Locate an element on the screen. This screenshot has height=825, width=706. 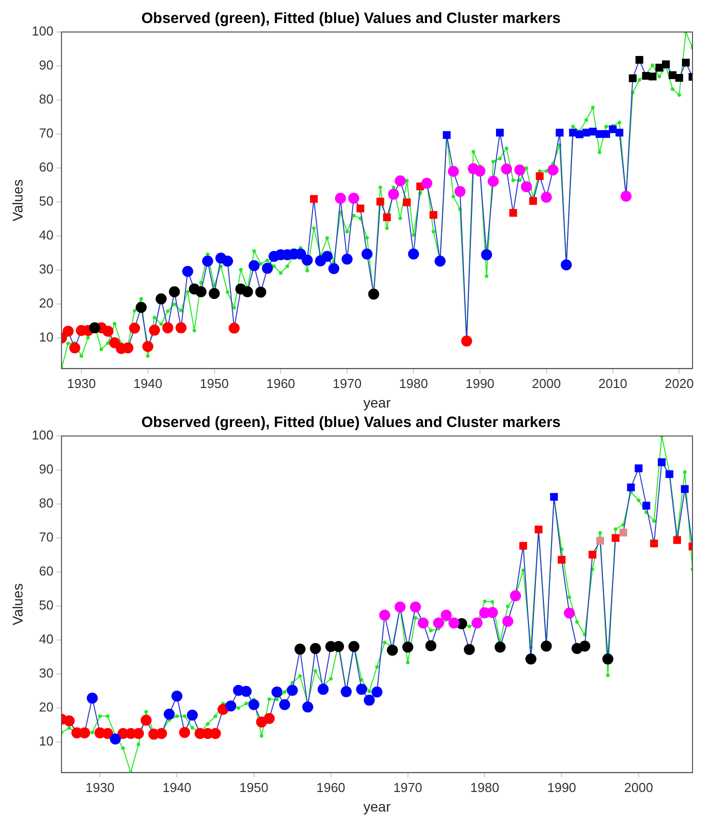
y-tick-label: 10 is located at coordinates (46, 337).